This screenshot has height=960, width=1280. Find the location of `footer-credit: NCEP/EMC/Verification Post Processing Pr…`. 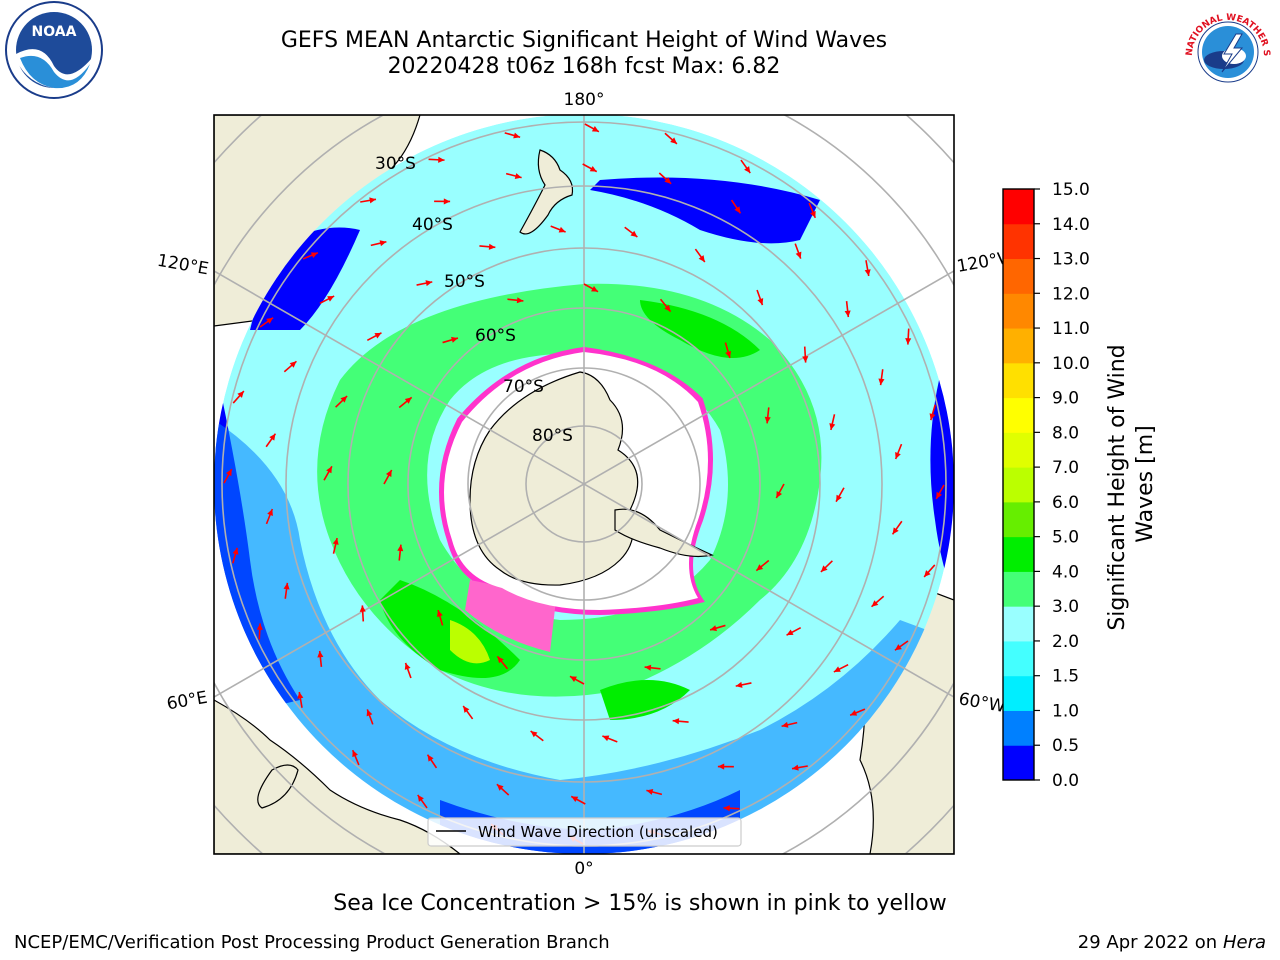

footer-credit: NCEP/EMC/Verification Post Processing Pr… is located at coordinates (312, 942).